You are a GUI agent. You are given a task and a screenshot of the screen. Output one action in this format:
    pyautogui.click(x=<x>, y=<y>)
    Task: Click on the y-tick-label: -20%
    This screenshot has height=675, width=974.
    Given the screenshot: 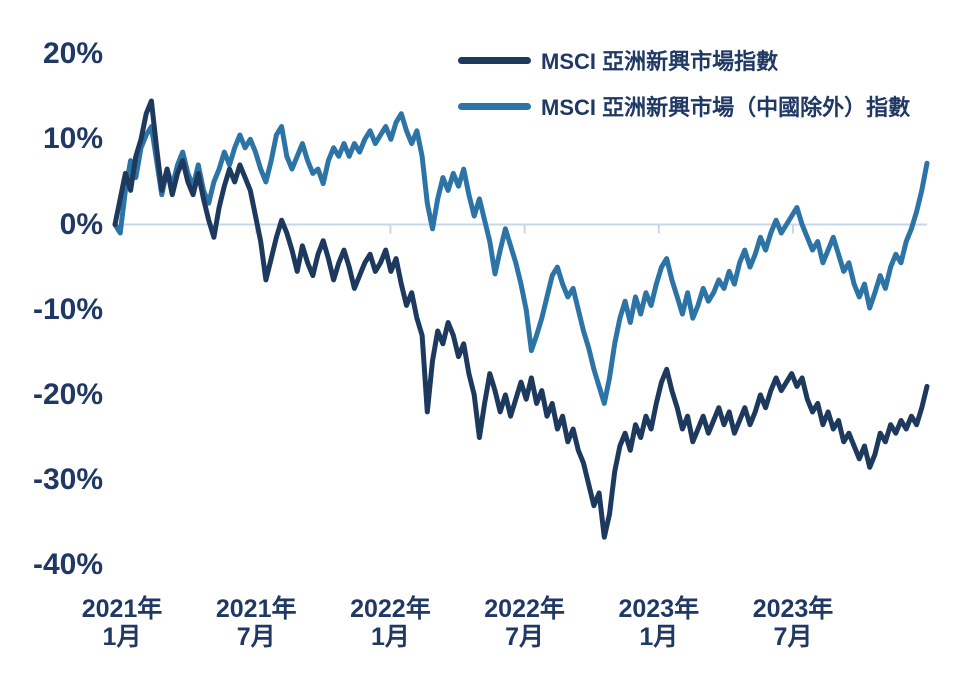 What is the action you would take?
    pyautogui.click(x=67, y=394)
    